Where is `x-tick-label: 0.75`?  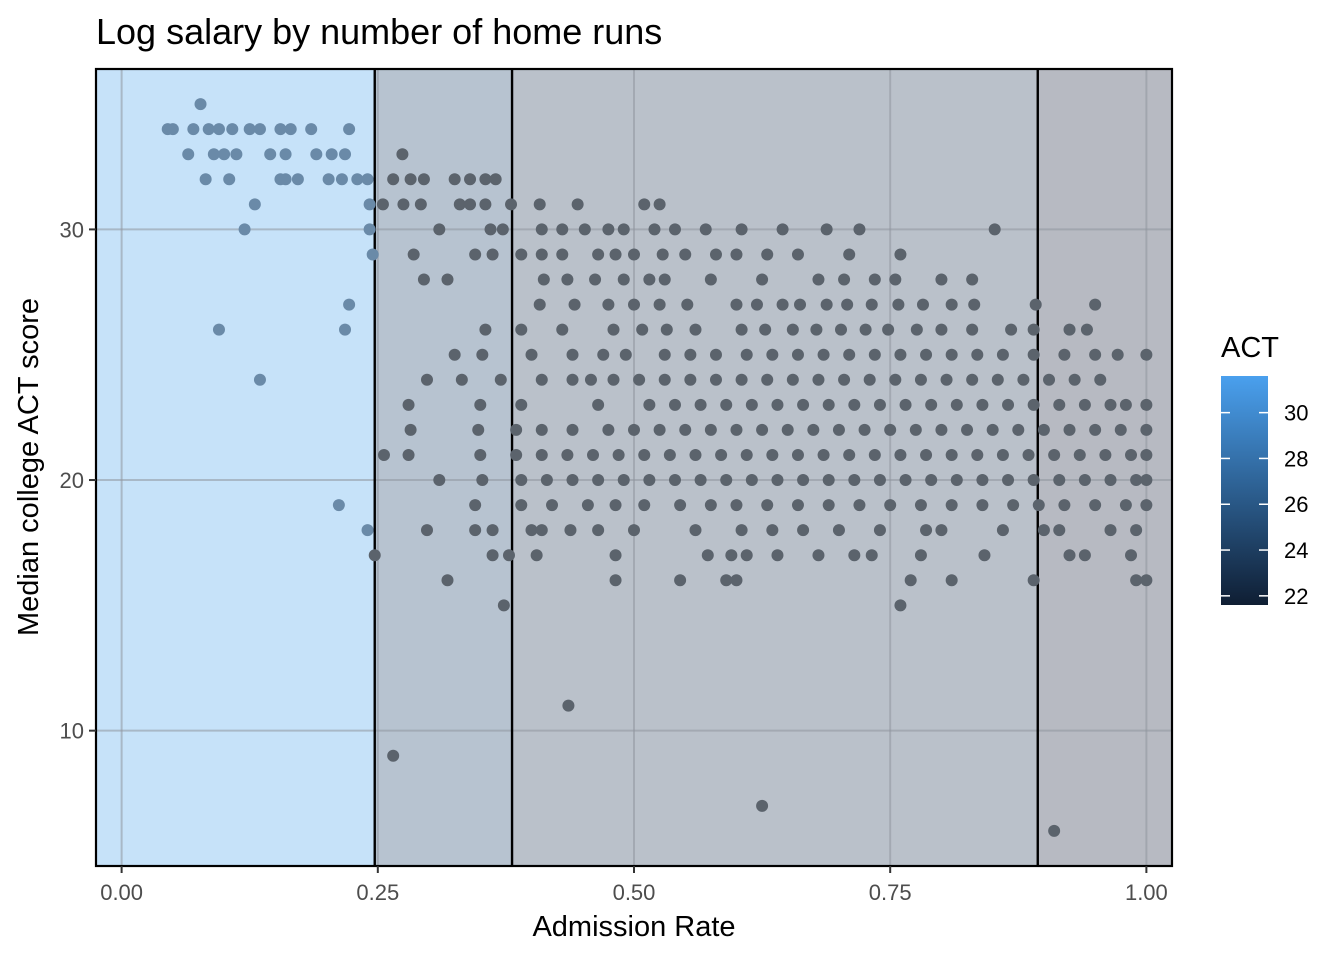 x-tick-label: 0.75 is located at coordinates (890, 892).